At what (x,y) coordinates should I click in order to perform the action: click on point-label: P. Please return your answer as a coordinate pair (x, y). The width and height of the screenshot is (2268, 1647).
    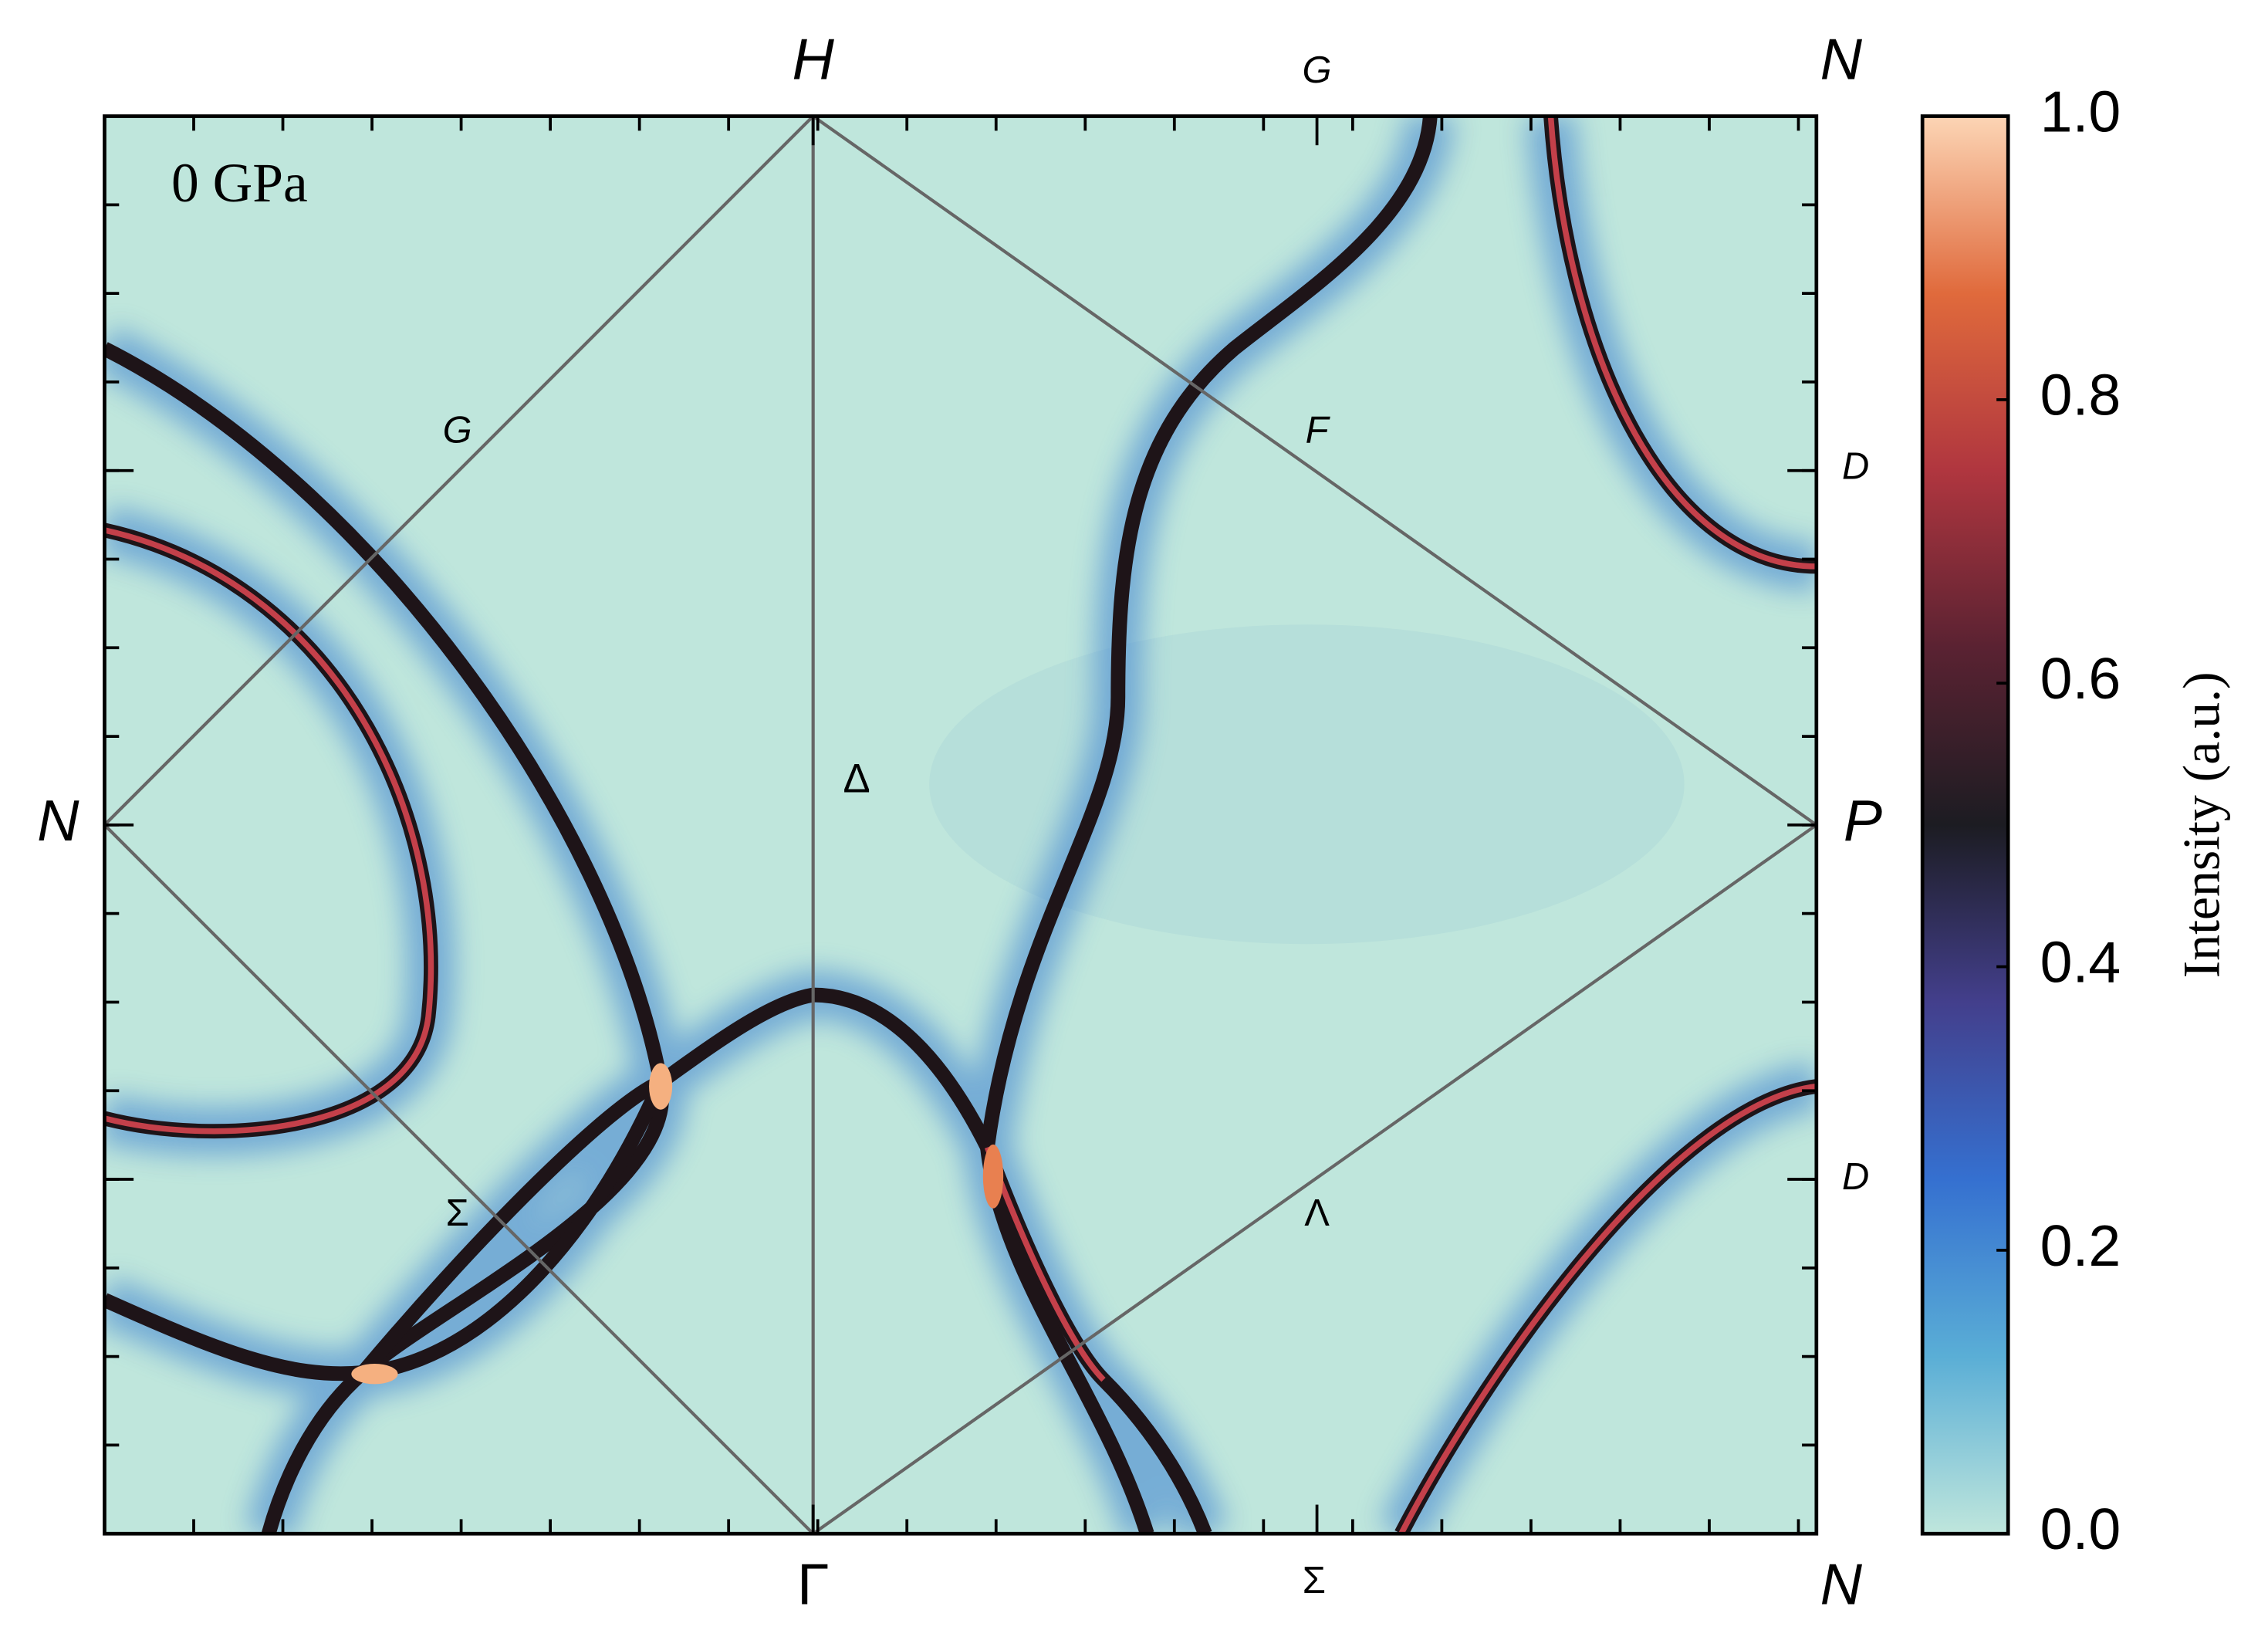
    Looking at the image, I should click on (1863, 820).